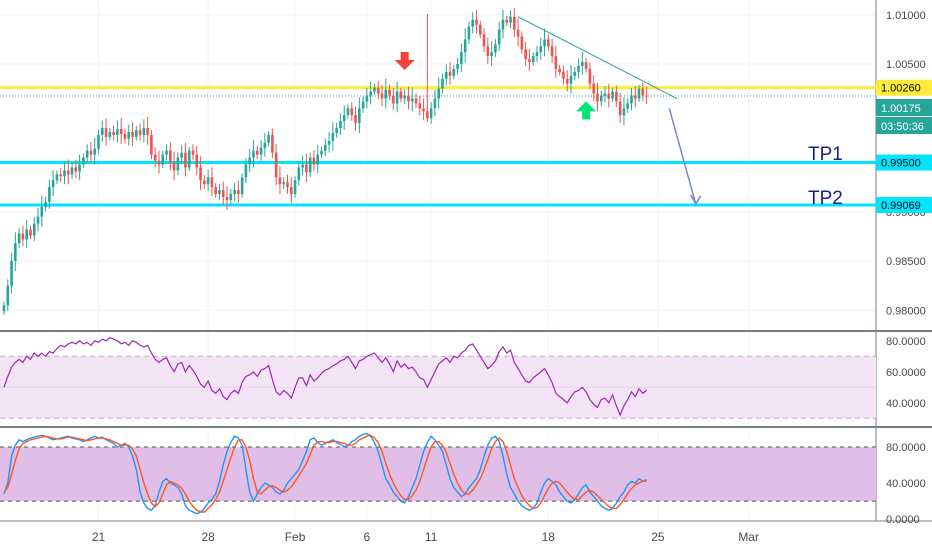 This screenshot has width=932, height=555. I want to click on time-axis: 21 28 Feb 6 11 18 25 Mar, so click(425, 537).